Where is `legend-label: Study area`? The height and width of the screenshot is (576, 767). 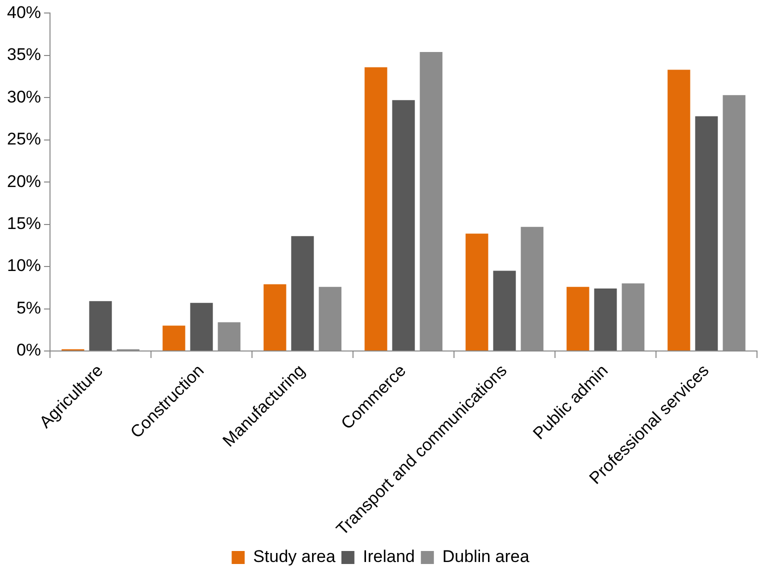
legend-label: Study area is located at coordinates (294, 556).